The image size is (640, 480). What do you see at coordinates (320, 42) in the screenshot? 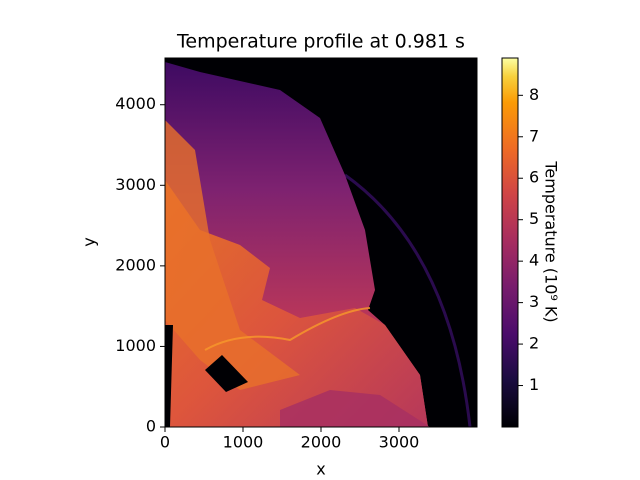
I see `chart-title: Temperature profile at 0.981 s` at bounding box center [320, 42].